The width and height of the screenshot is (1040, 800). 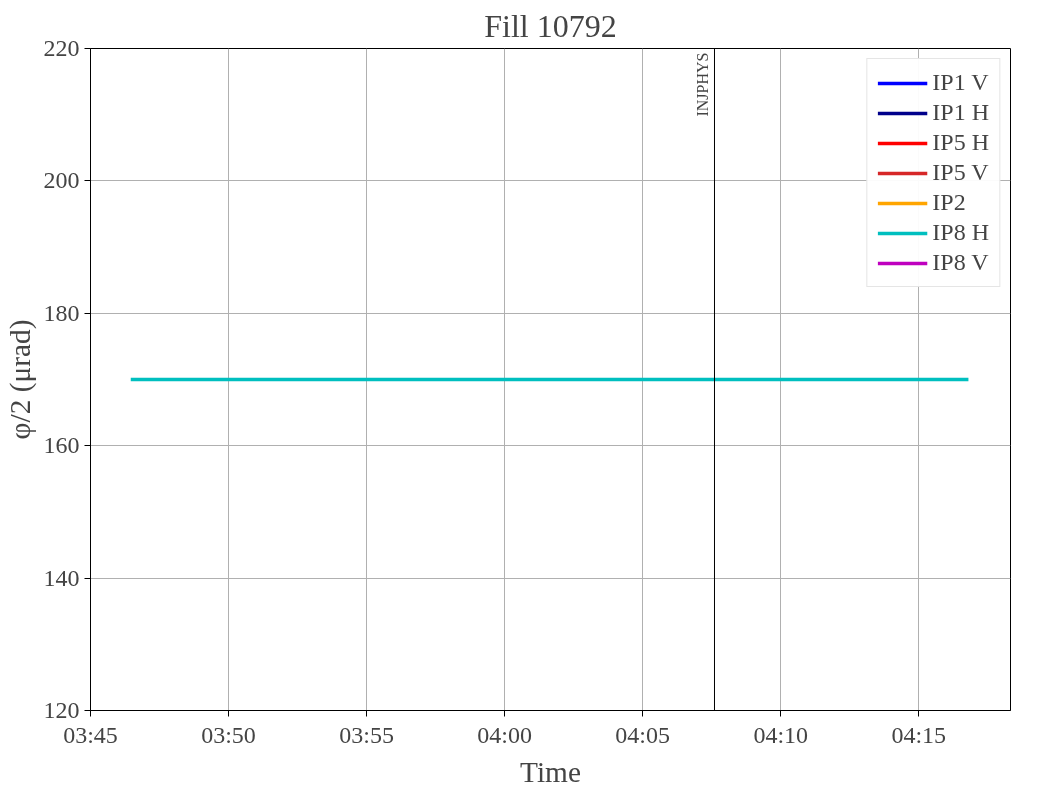 I want to click on legend-label: IP1 H, so click(x=960, y=112).